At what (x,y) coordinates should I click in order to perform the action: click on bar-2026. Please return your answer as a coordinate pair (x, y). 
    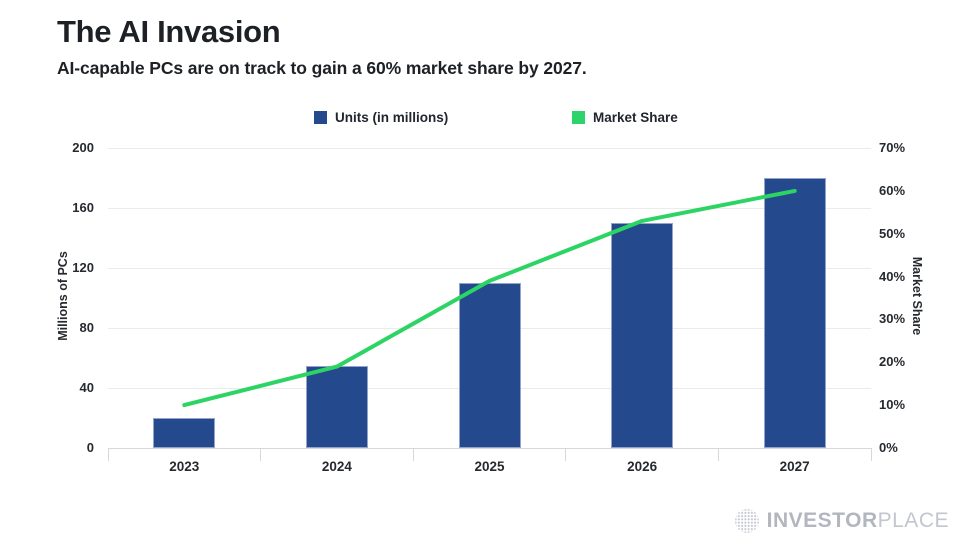
    Looking at the image, I should click on (642, 335).